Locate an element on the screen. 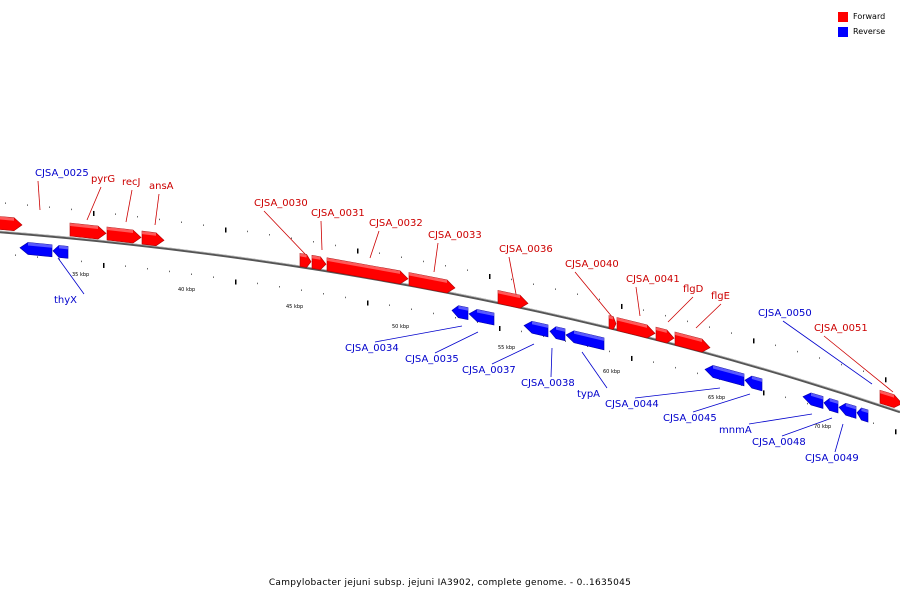 The image size is (900, 600). scale-label: 35 kbp is located at coordinates (80, 275).